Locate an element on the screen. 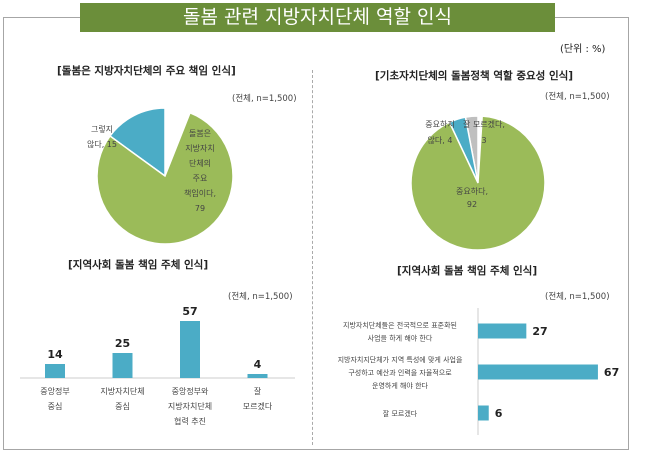  x-tick-label: 중앙정부와 is located at coordinates (190, 391).